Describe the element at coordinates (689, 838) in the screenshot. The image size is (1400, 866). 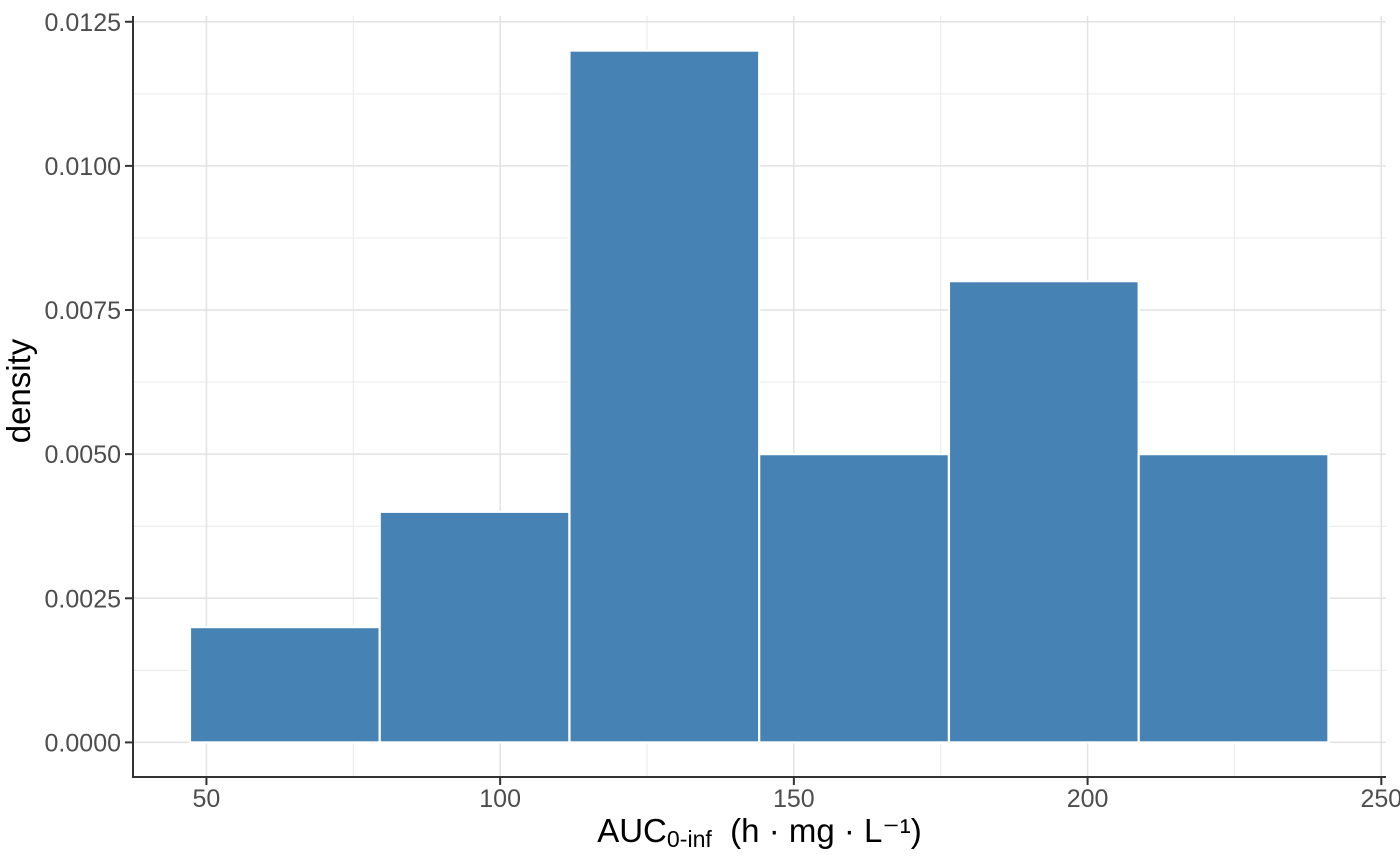
I see `x-axis-title-subscript: 0-inf` at that location.